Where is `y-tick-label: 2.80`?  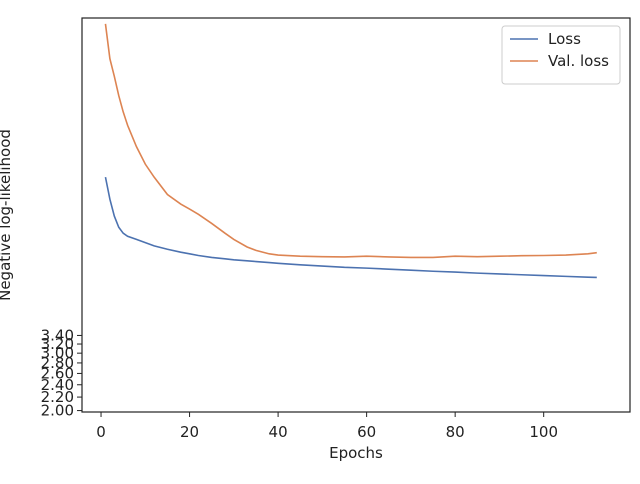 y-tick-label: 2.80 is located at coordinates (57, 363).